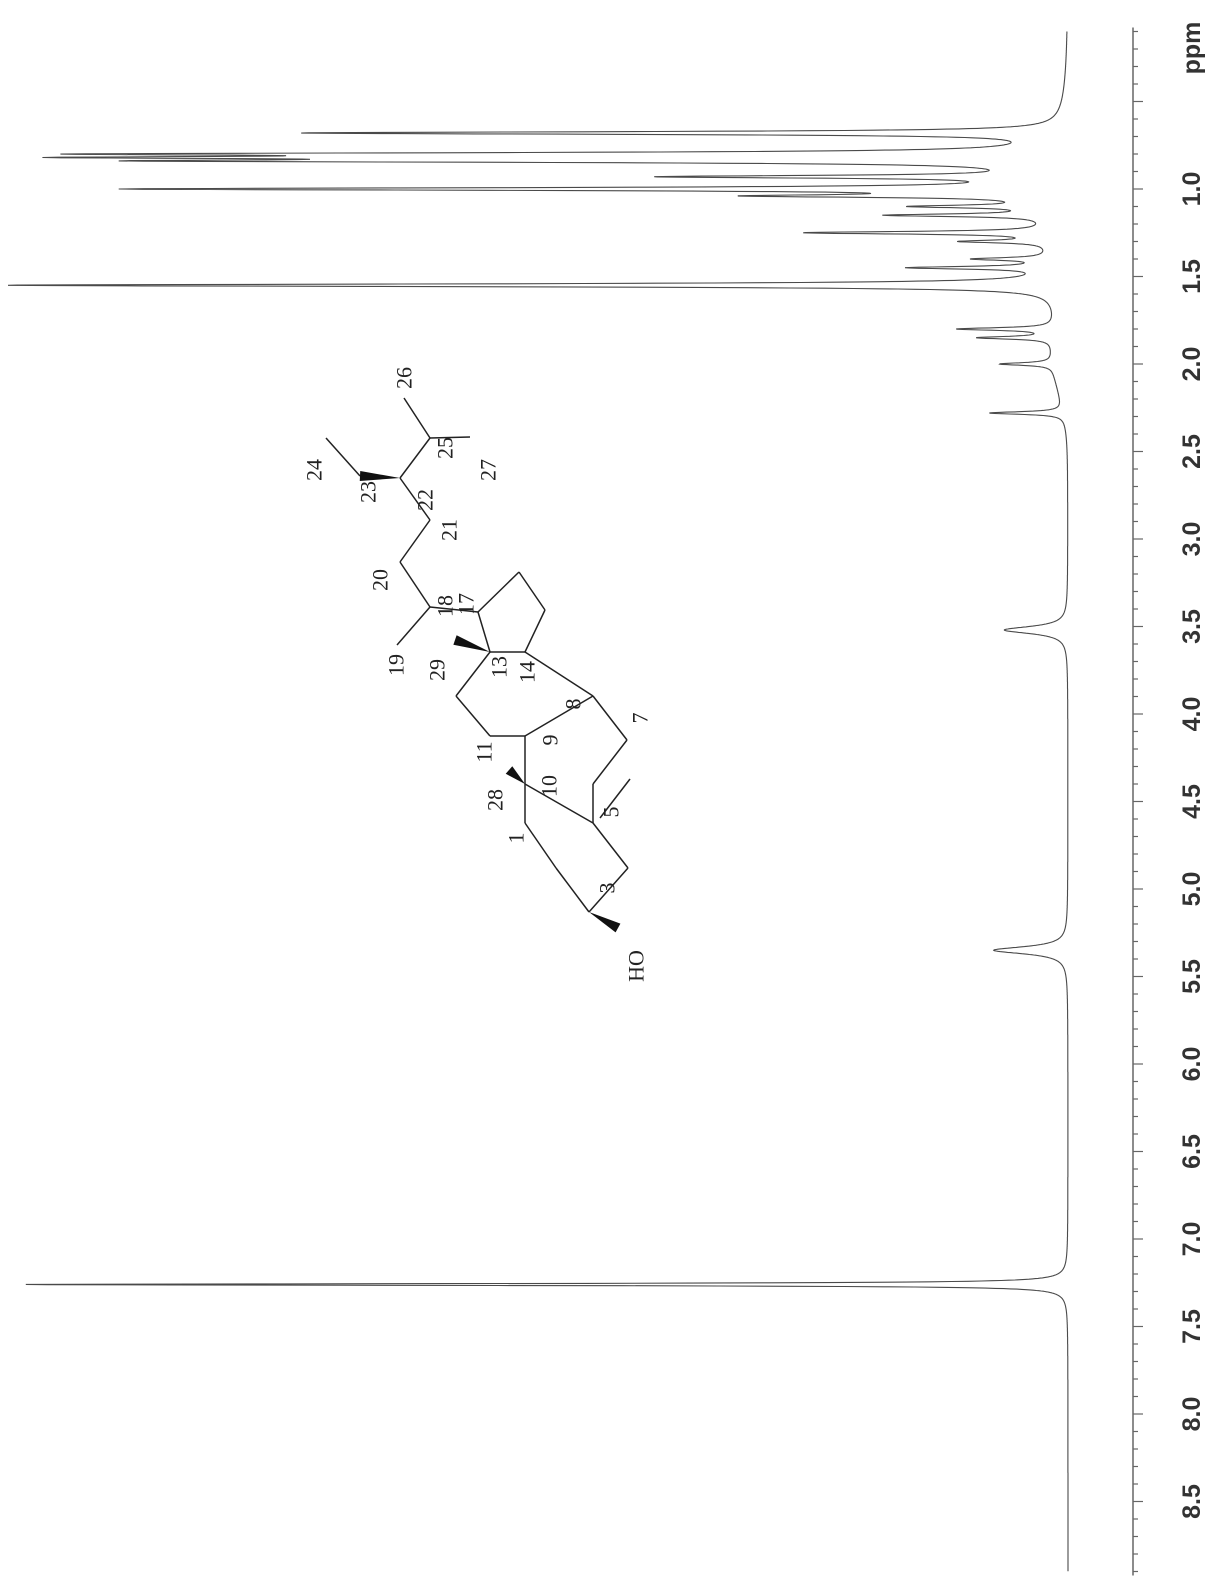 The width and height of the screenshot is (1207, 1585). I want to click on atom-locant-label: 7, so click(640, 718).